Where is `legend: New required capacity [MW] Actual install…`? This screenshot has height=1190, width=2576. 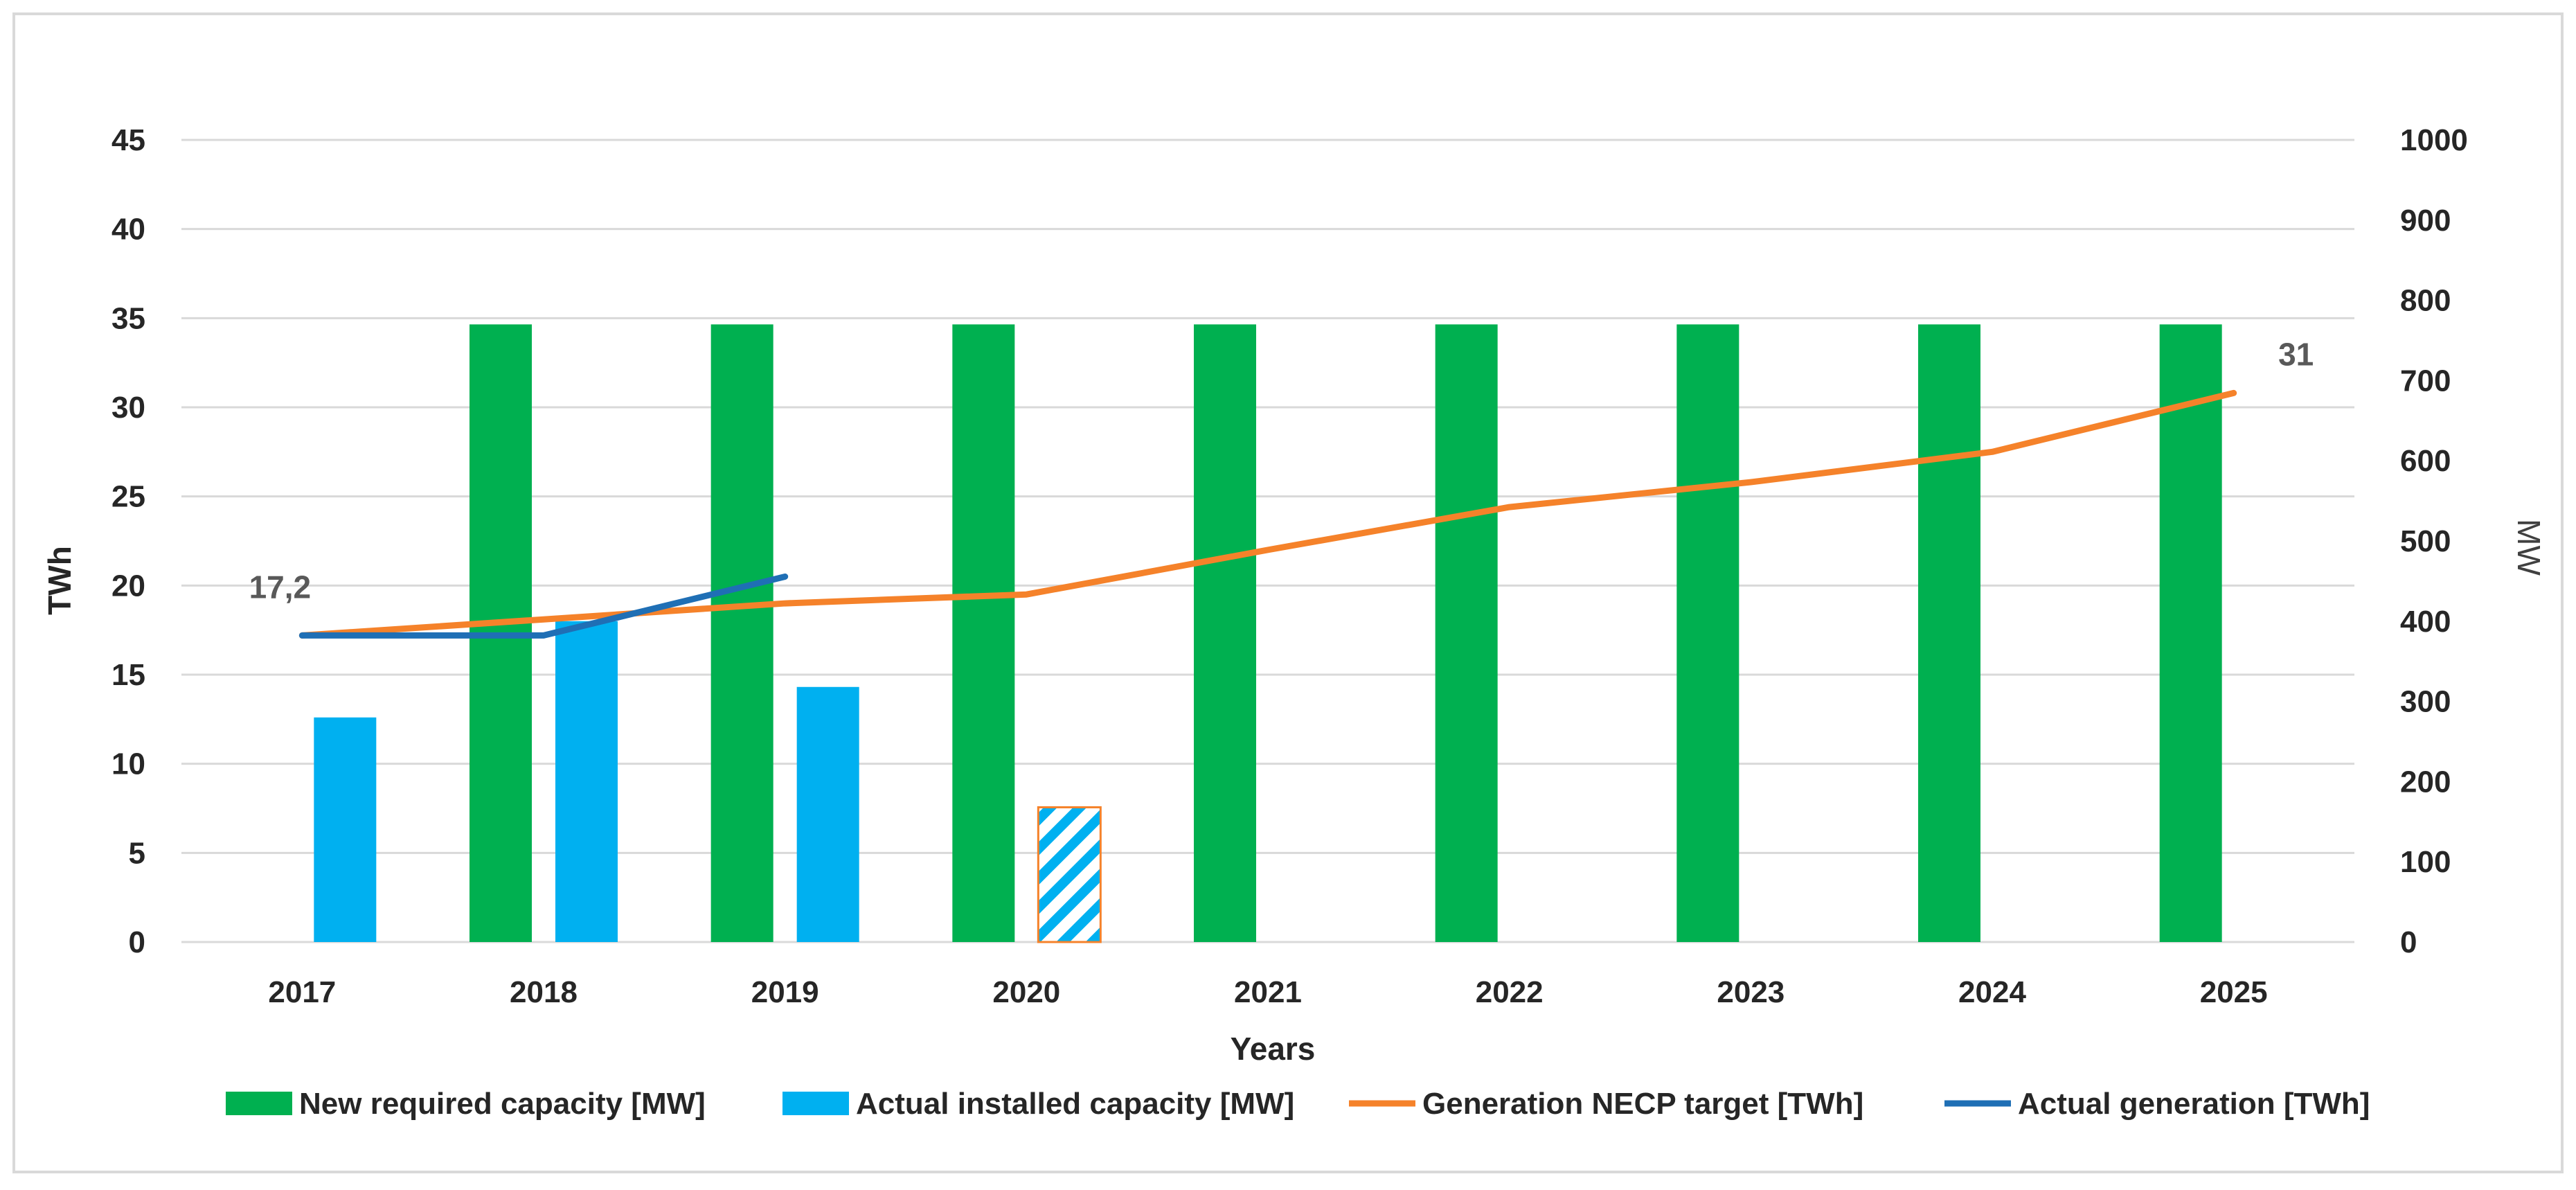
legend: New required capacity [MW] Actual install… is located at coordinates (1298, 1104).